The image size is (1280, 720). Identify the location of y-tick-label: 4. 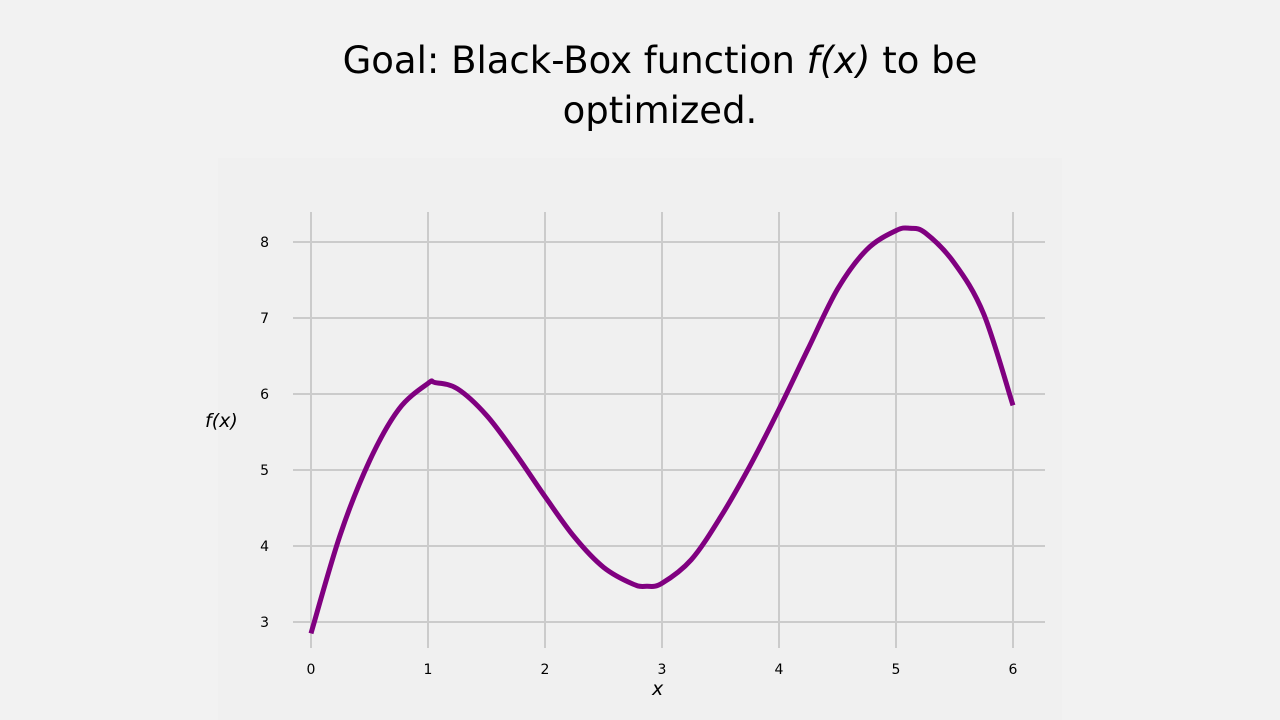
(264, 547).